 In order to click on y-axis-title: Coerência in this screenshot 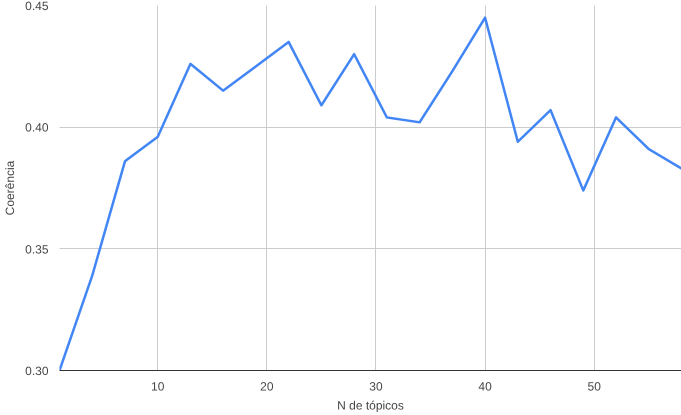, I will do `click(10, 188)`.